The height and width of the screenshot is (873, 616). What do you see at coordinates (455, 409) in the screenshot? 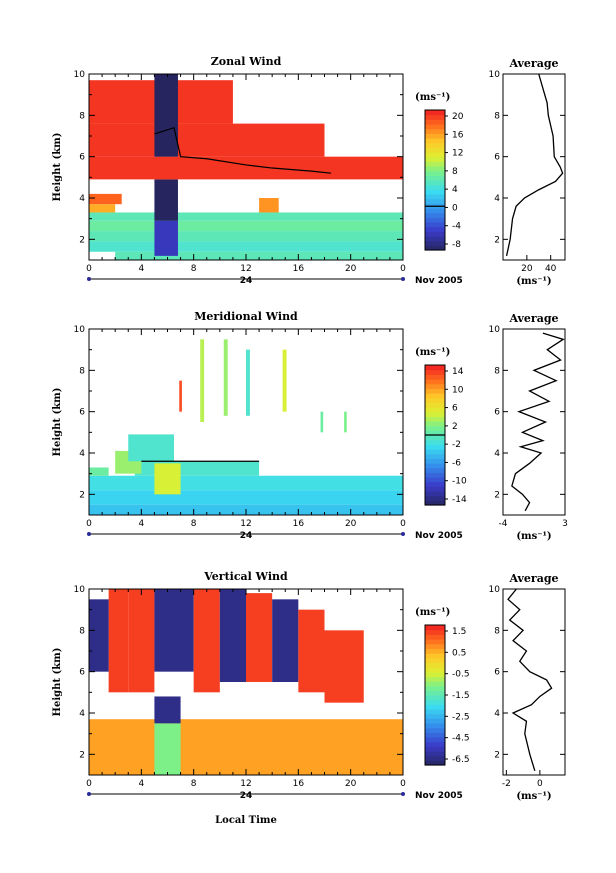
I see `colorbar-tick-label: 6` at bounding box center [455, 409].